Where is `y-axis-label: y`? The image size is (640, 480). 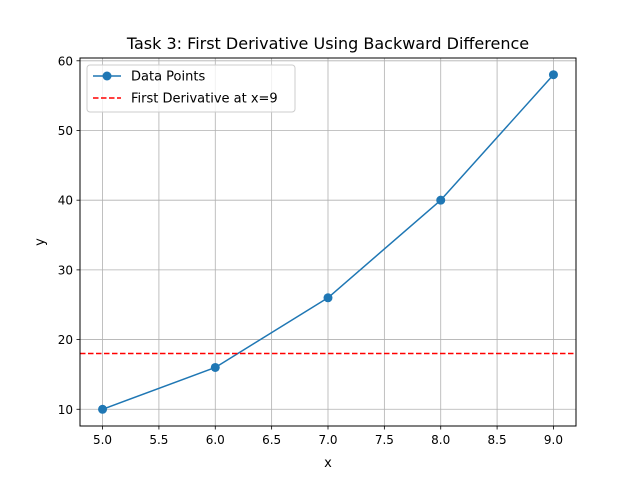
y-axis-label: y is located at coordinates (40, 242).